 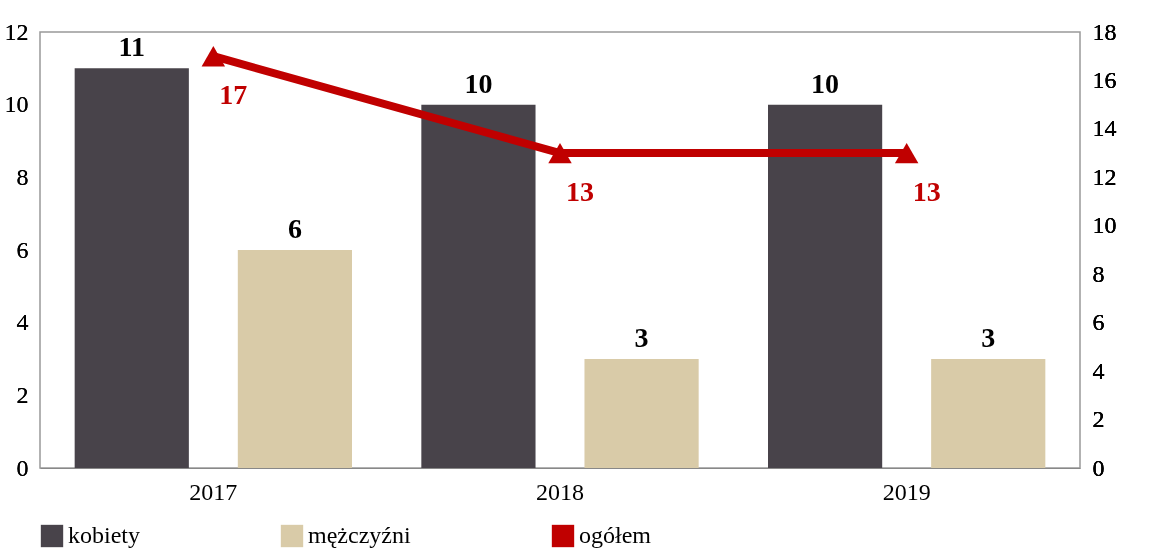 What do you see at coordinates (131, 47) in the screenshot?
I see `data-label: 11` at bounding box center [131, 47].